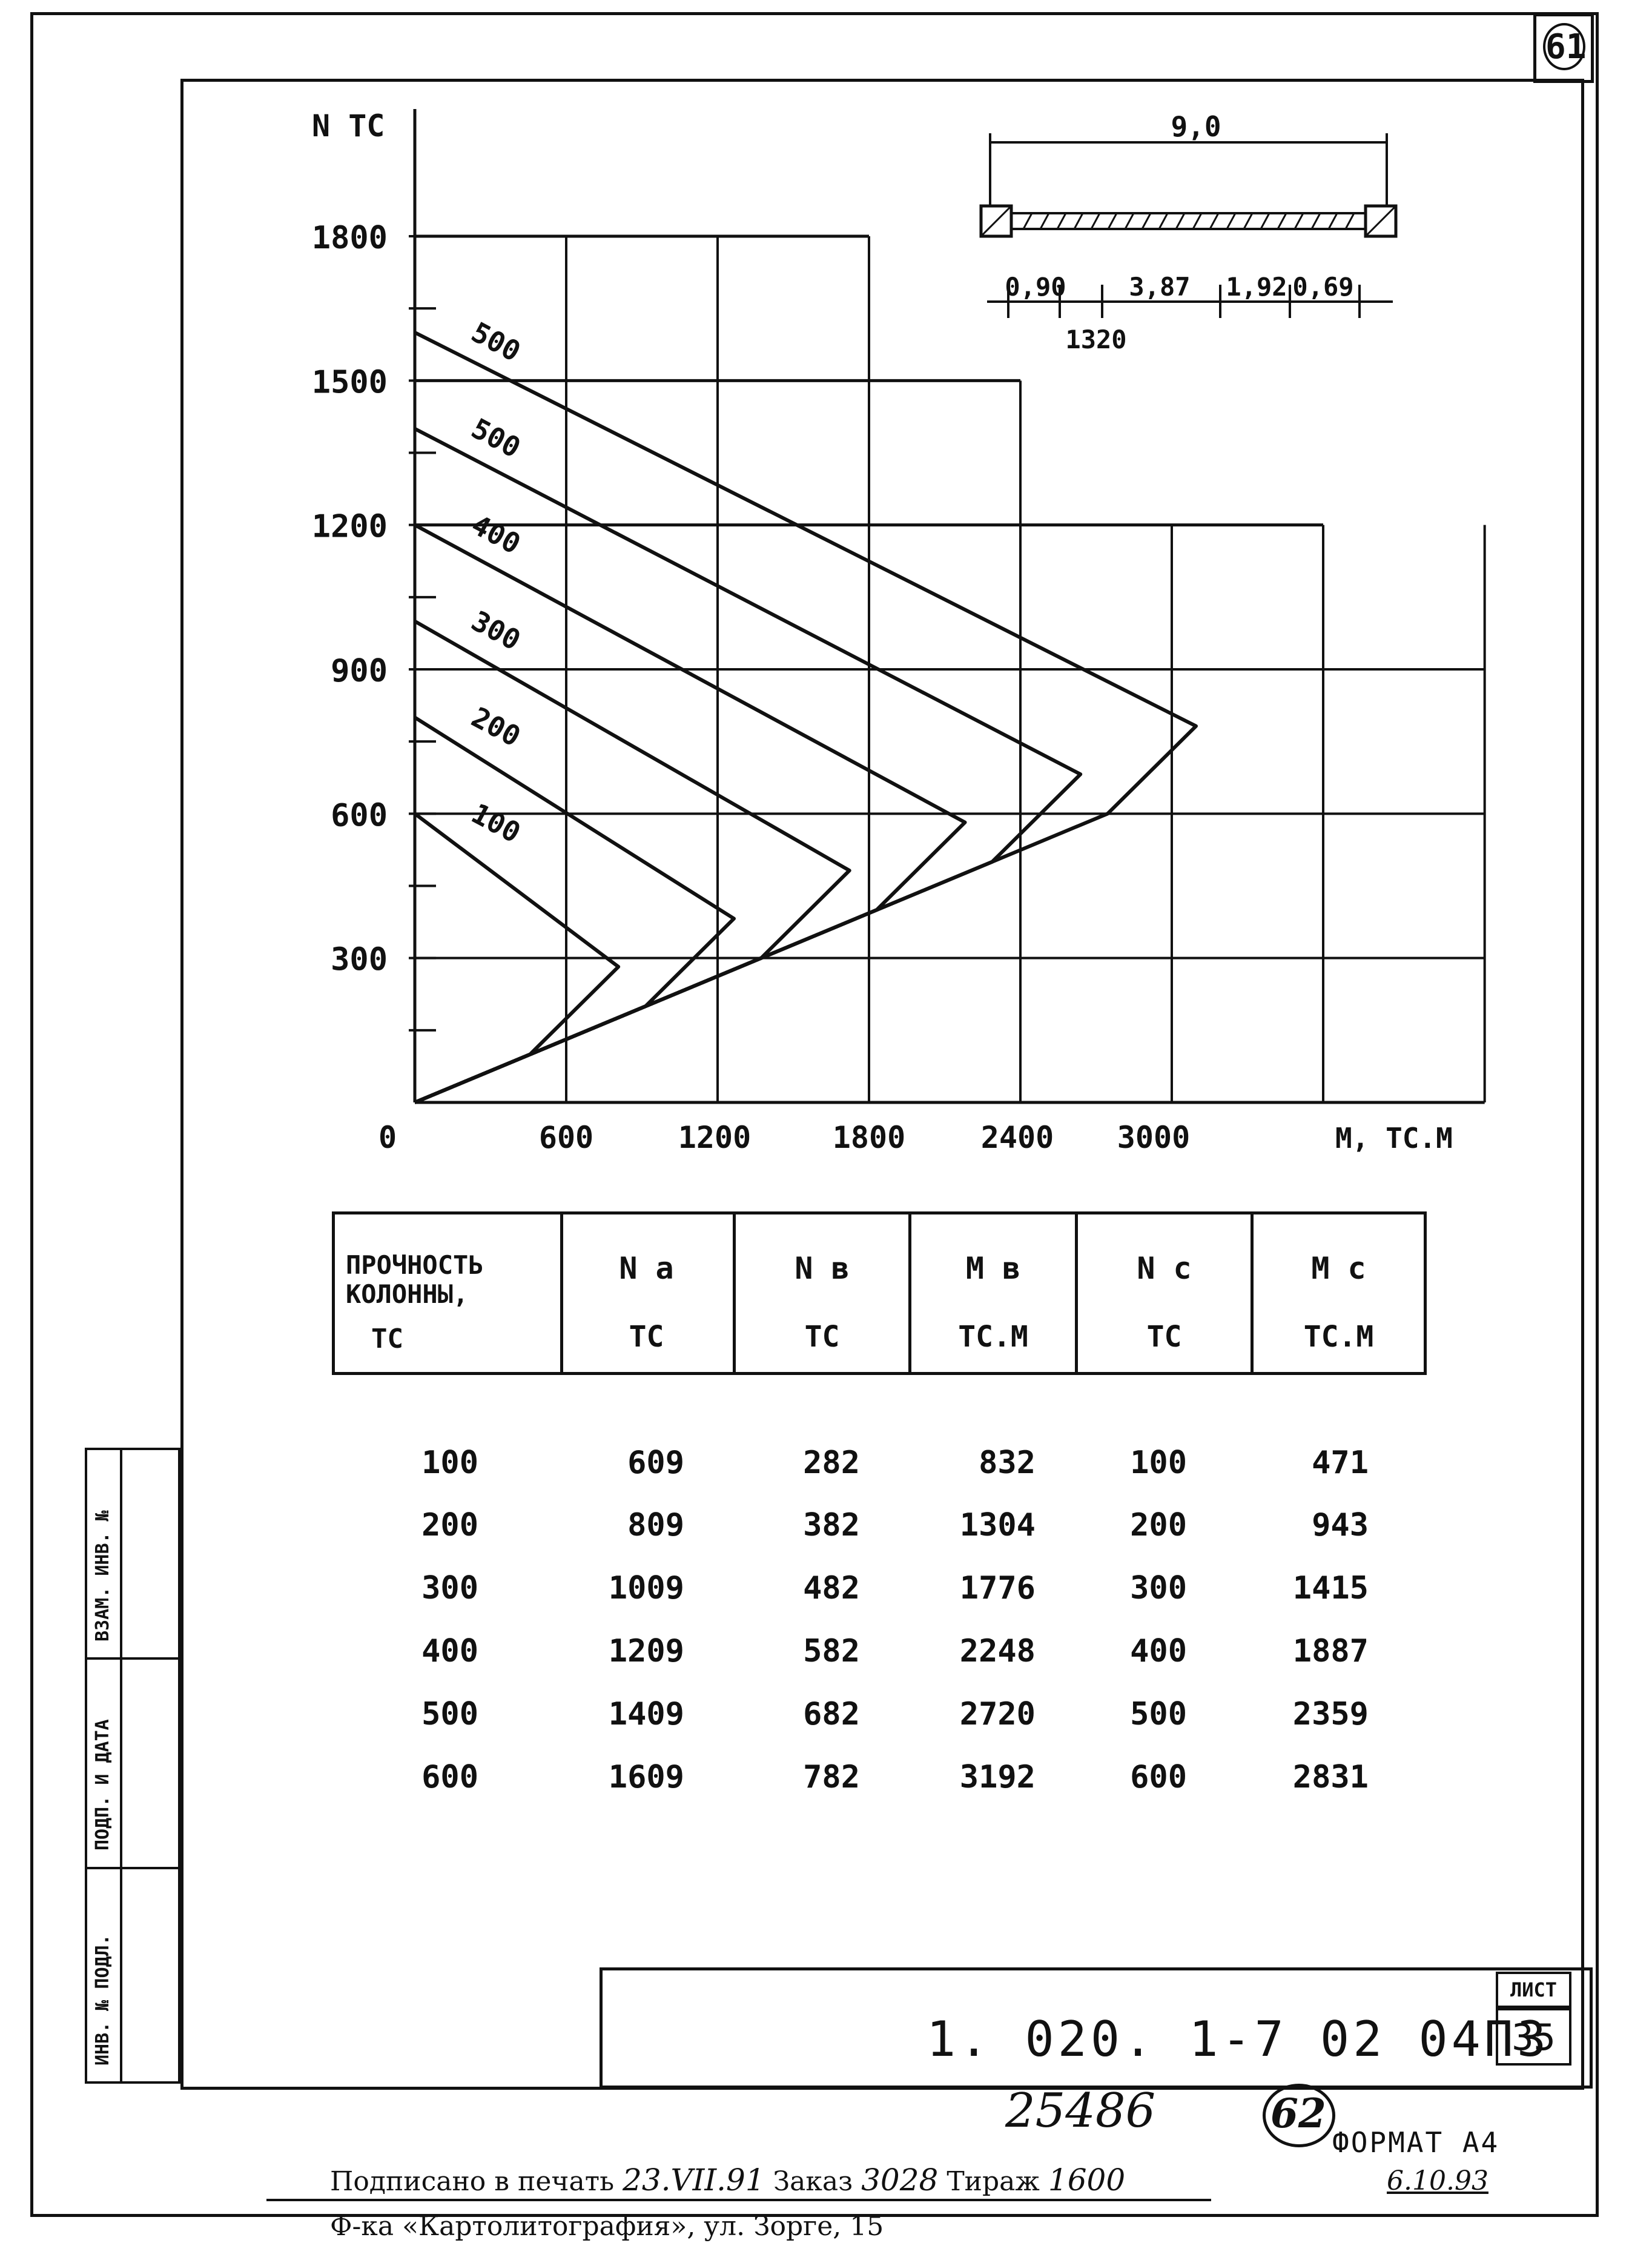 Image resolution: width=1652 pixels, height=2263 pixels. Describe the element at coordinates (449, 1714) in the screenshot. I see `table-cell-r4-c0: 500` at that location.